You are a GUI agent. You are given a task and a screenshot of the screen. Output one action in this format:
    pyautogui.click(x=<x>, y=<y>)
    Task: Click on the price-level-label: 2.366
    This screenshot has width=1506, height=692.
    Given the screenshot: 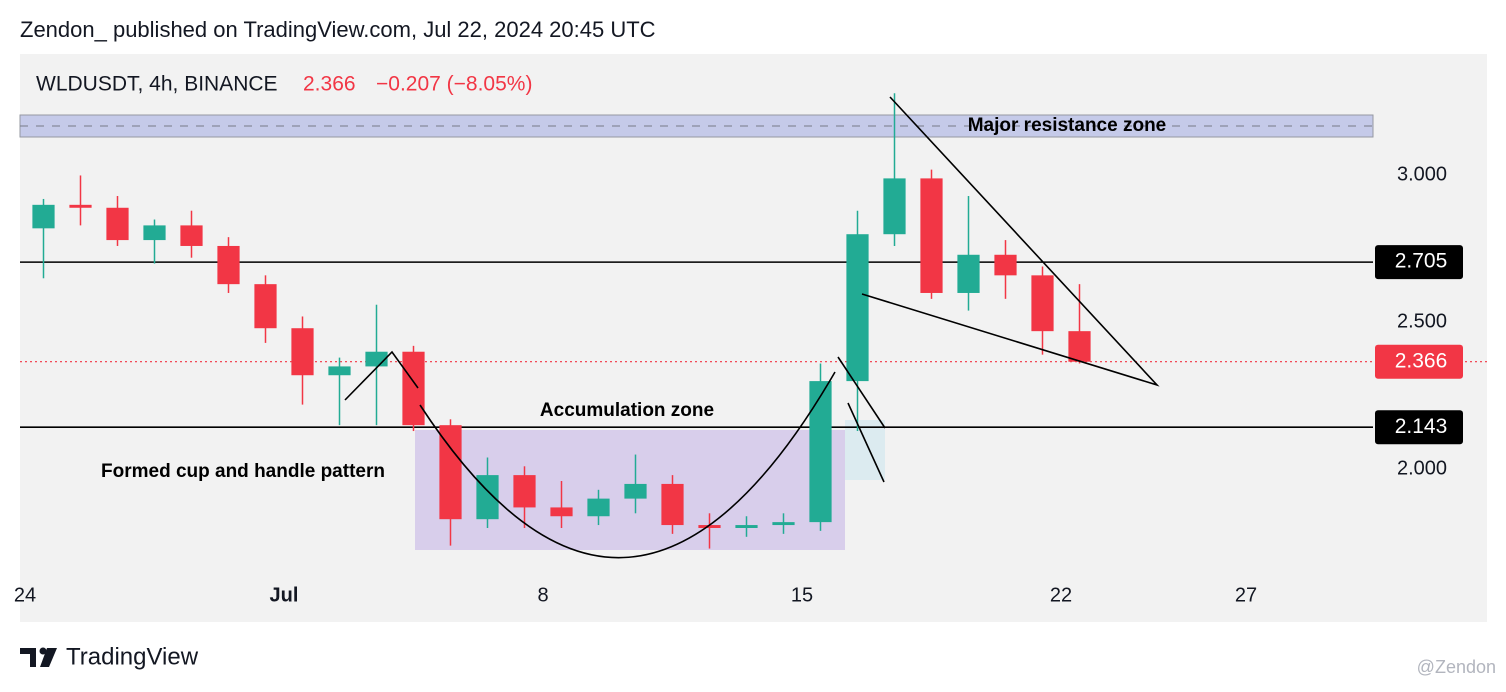 What is the action you would take?
    pyautogui.click(x=1421, y=360)
    